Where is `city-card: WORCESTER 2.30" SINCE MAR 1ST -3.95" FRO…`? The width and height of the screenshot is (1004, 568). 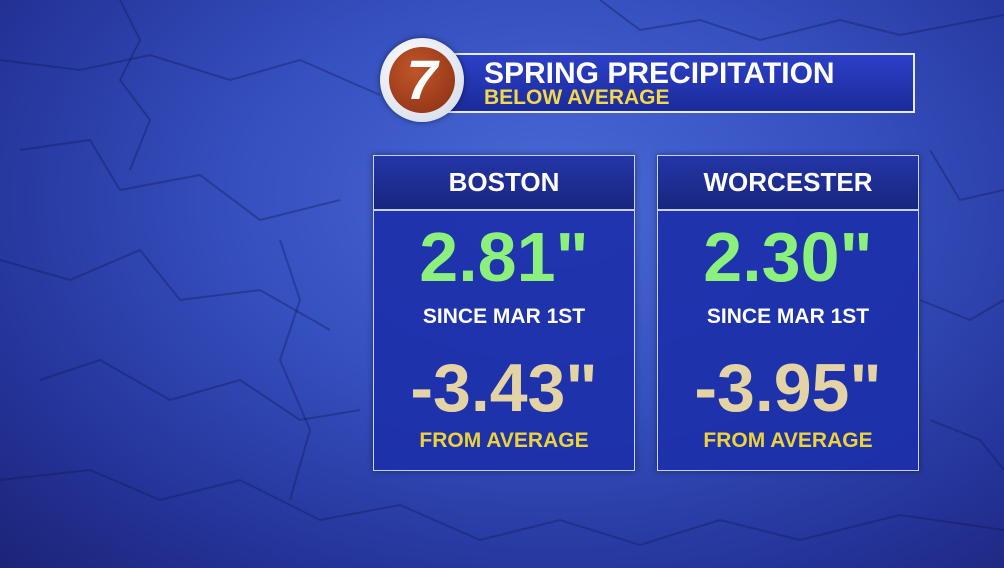
city-card: WORCESTER 2.30" SINCE MAR 1ST -3.95" FRO… is located at coordinates (788, 313).